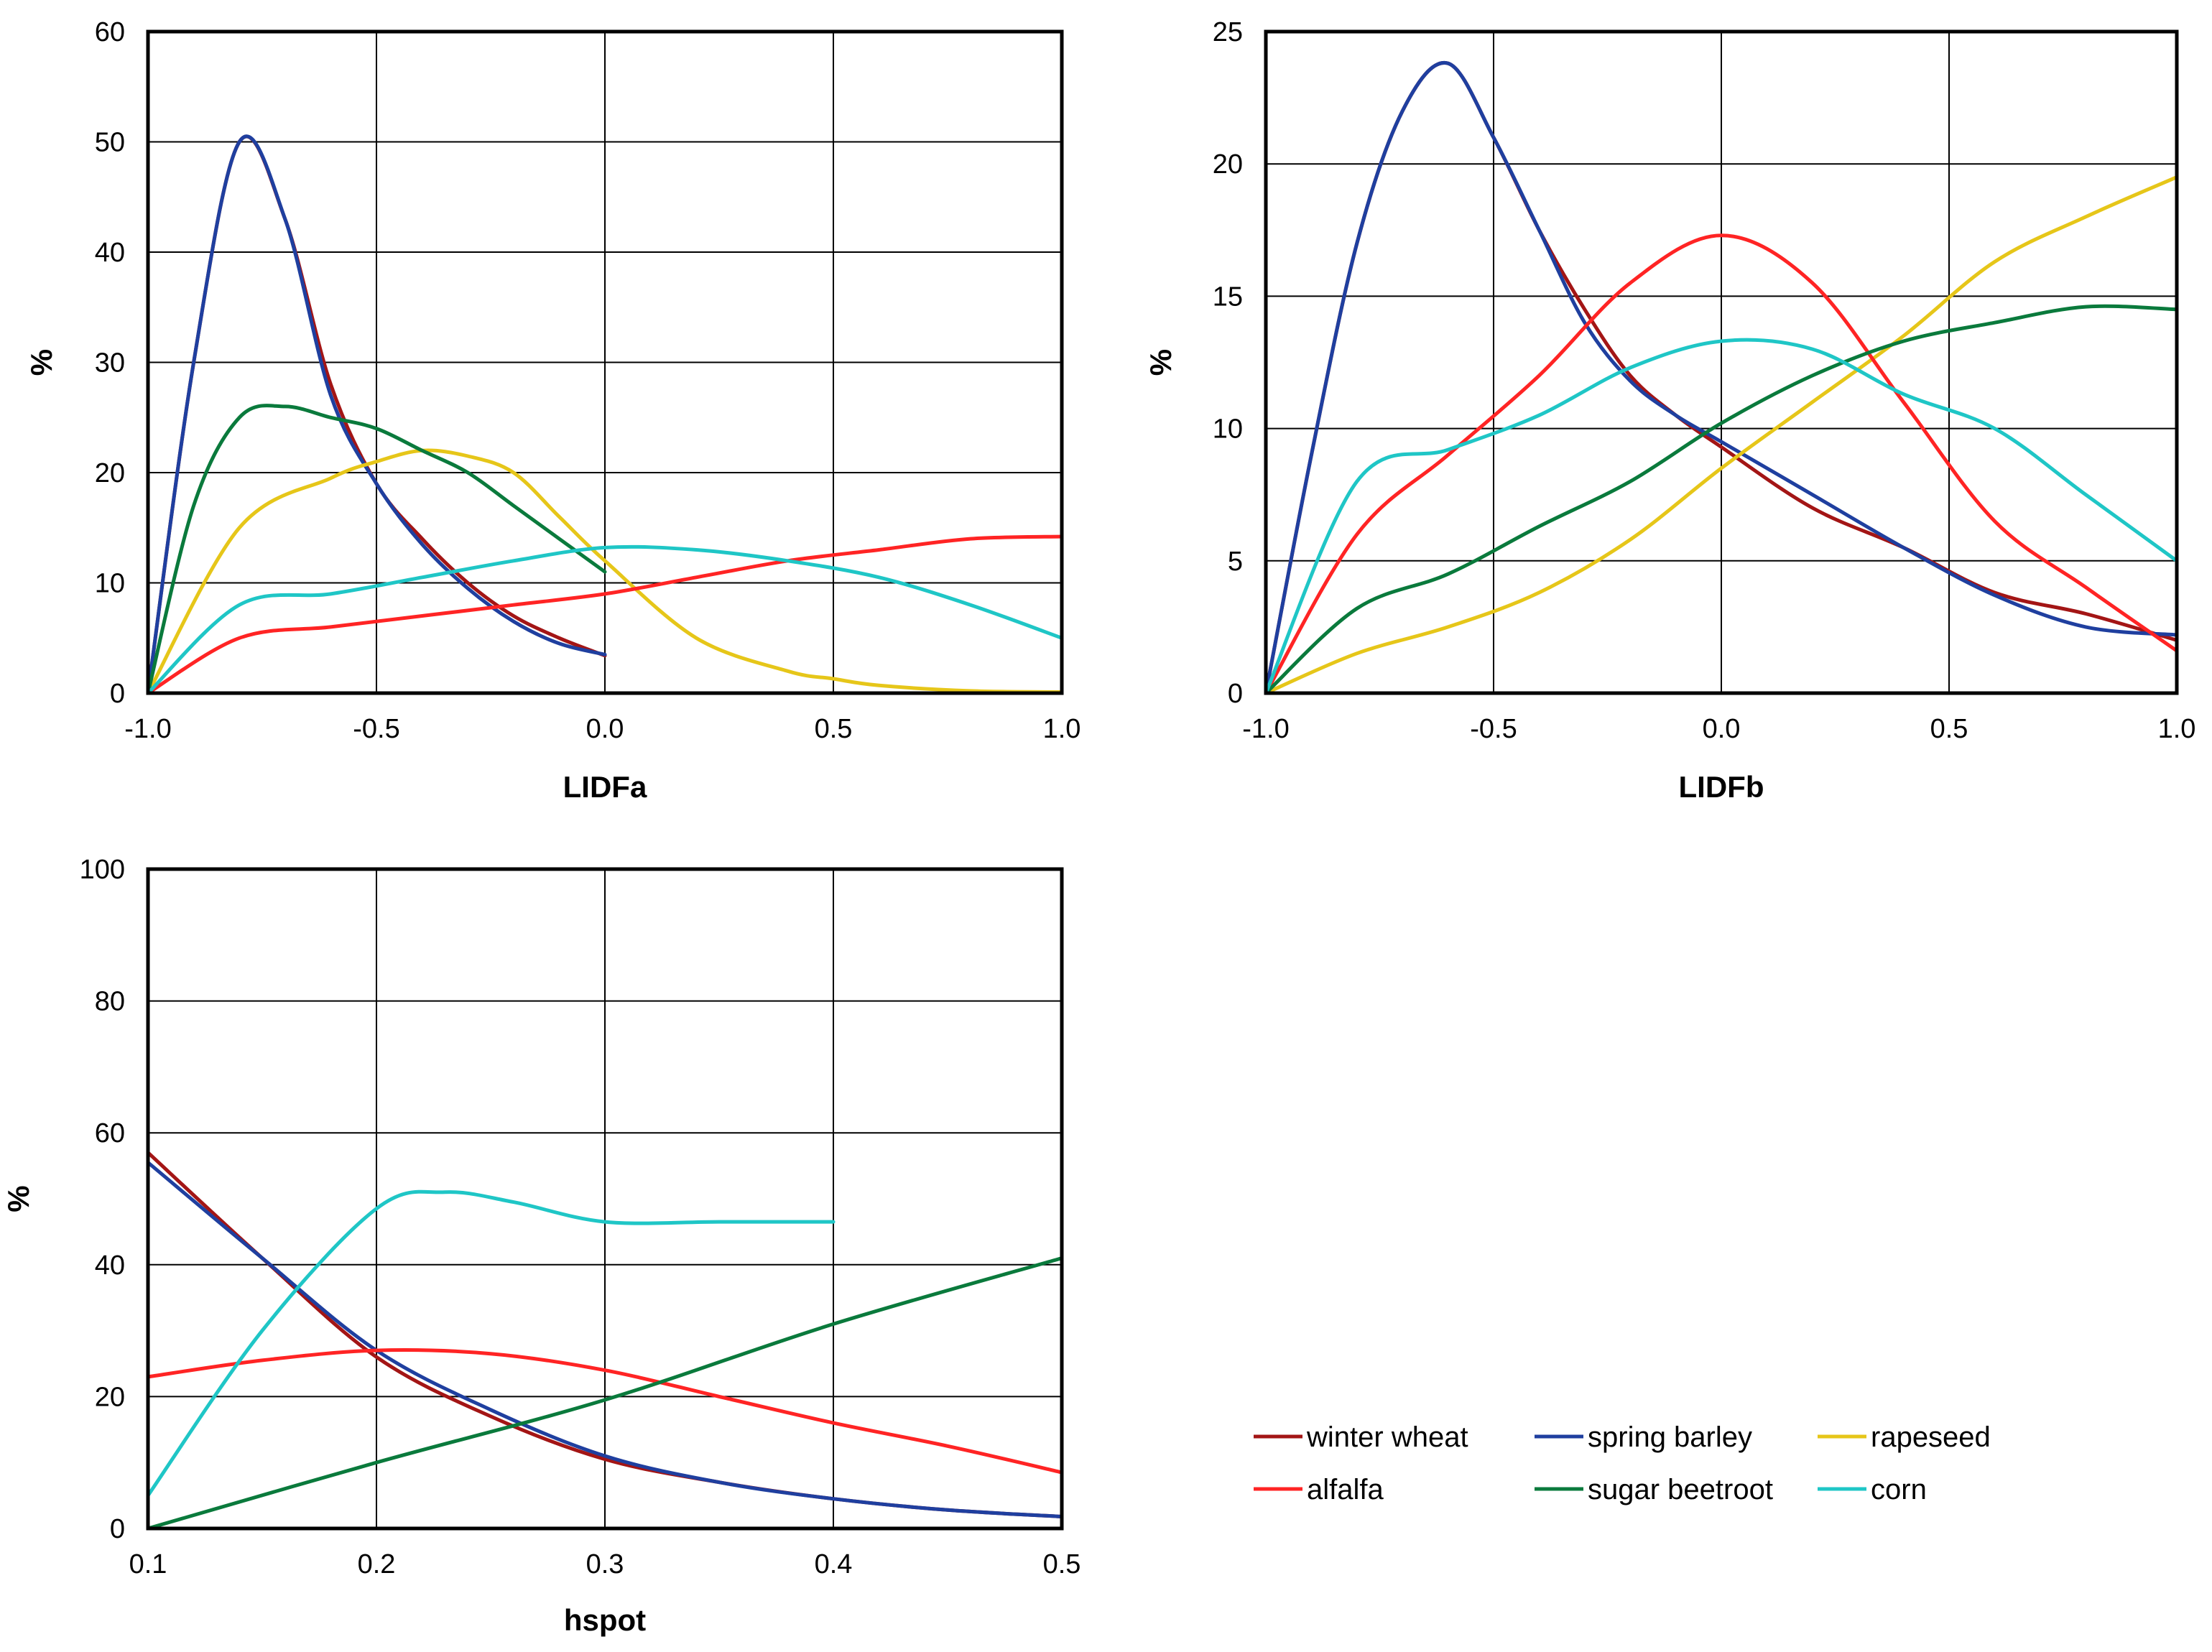 This screenshot has width=2212, height=1652. I want to click on y-tick-label: 25, so click(1228, 32).